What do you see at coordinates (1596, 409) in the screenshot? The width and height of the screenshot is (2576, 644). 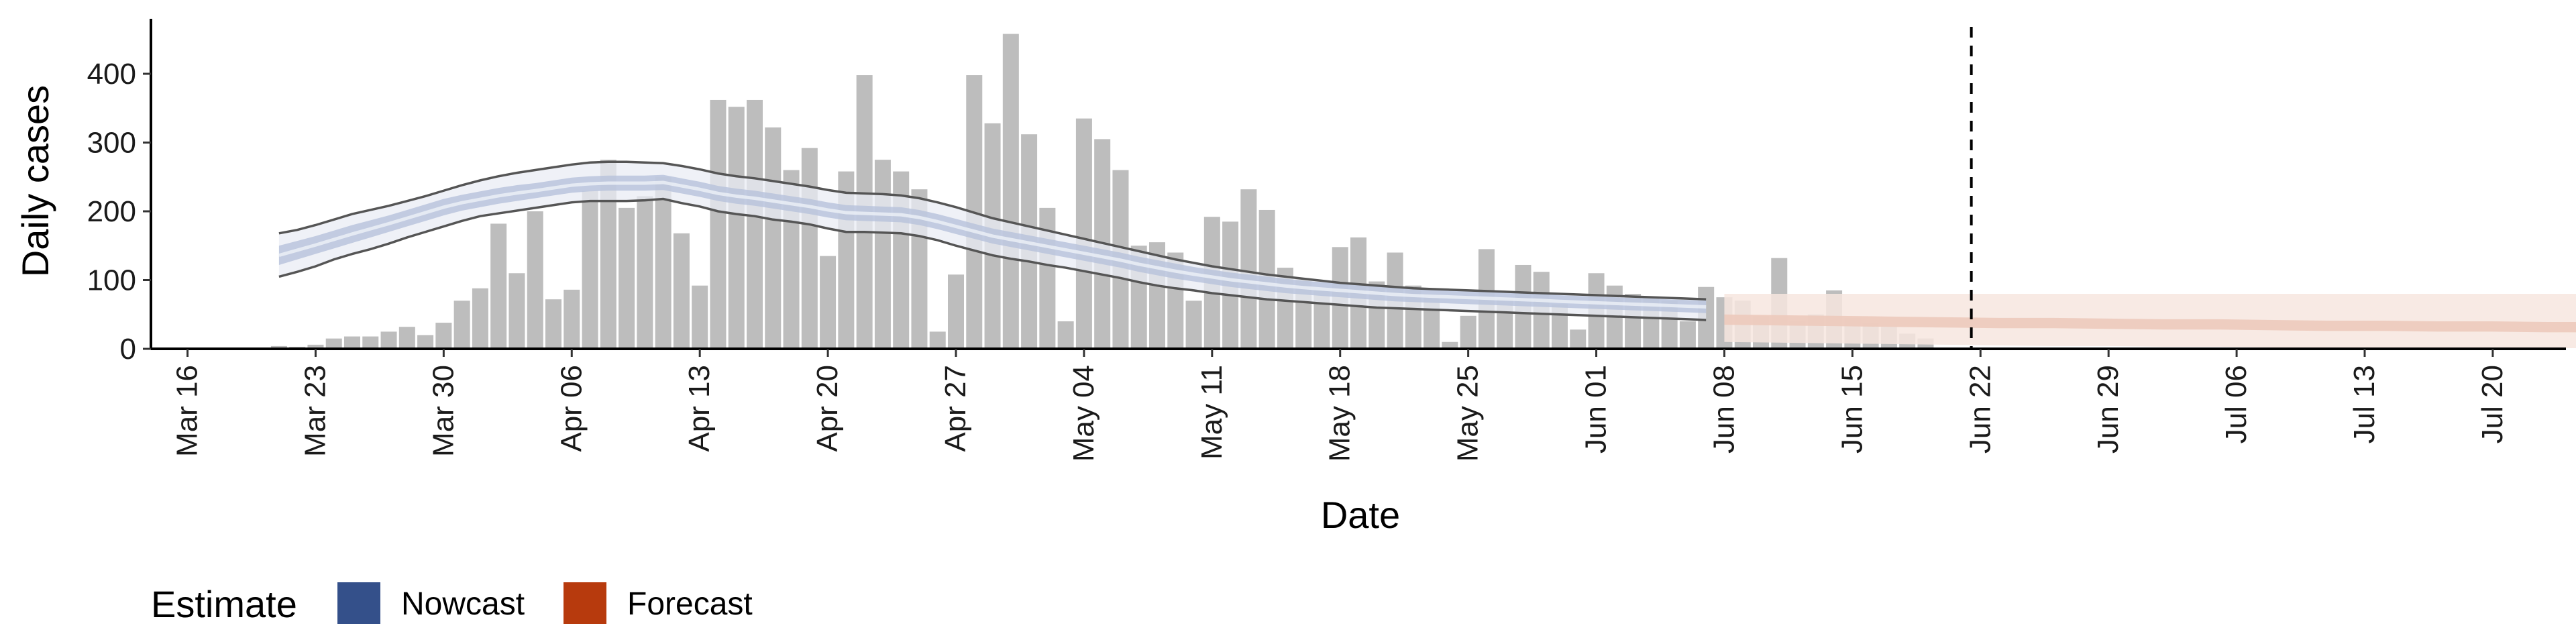 I see `x-tick-label: Jun 01` at bounding box center [1596, 409].